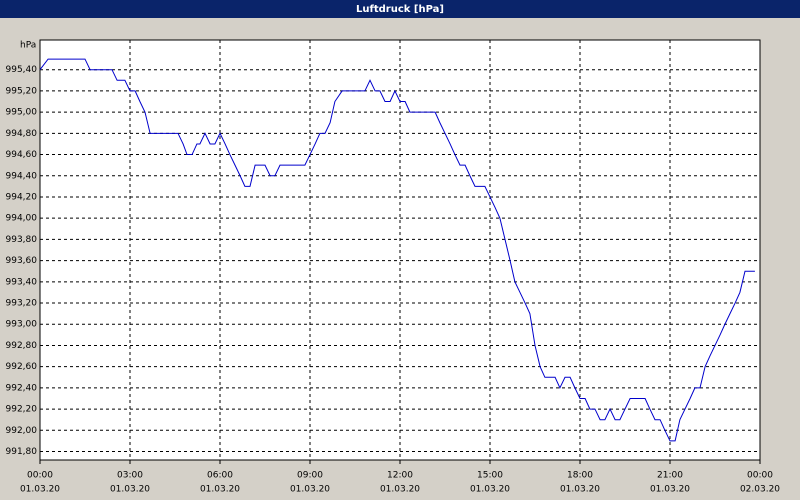 This screenshot has width=800, height=500. Describe the element at coordinates (310, 476) in the screenshot. I see `x-tick-label: 09:00` at that location.